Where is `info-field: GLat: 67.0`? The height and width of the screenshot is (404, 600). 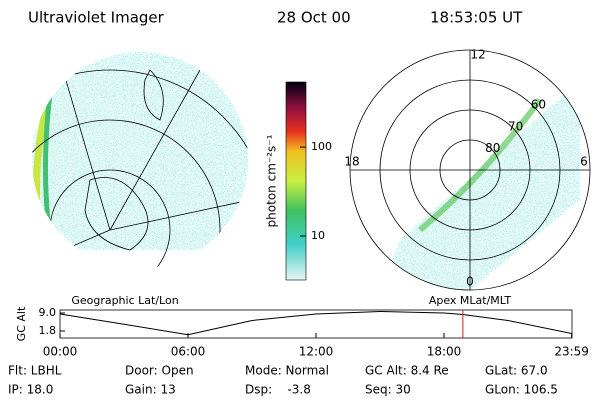
info-field: GLat: 67.0 is located at coordinates (516, 371).